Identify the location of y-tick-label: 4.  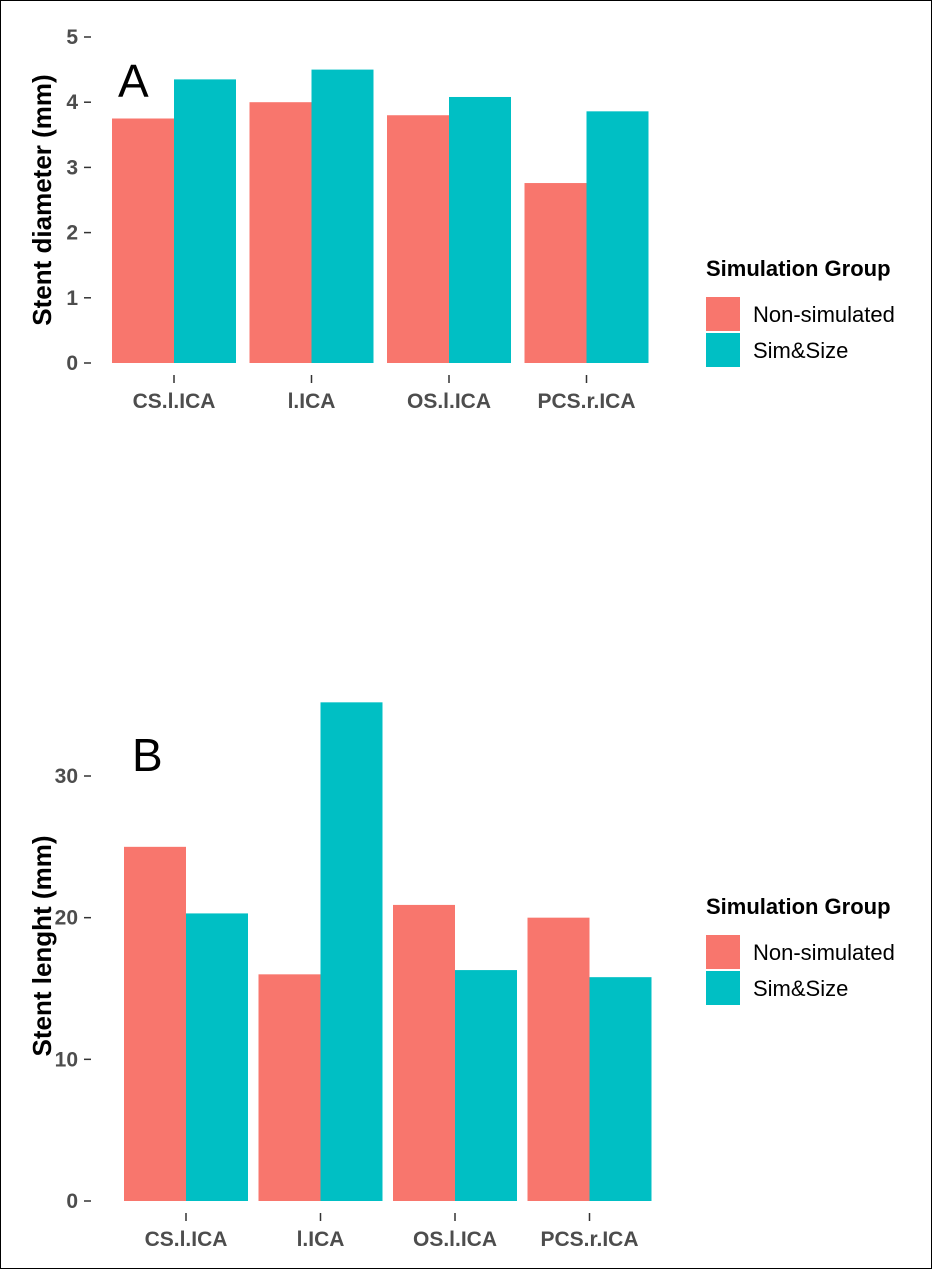
(72, 102).